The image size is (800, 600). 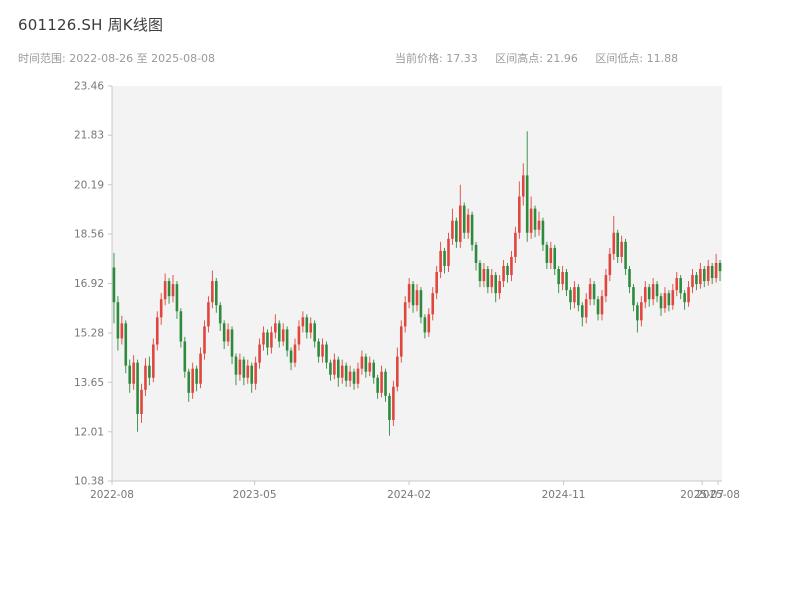 I want to click on svg-text: 2022-08, so click(x=112, y=495).